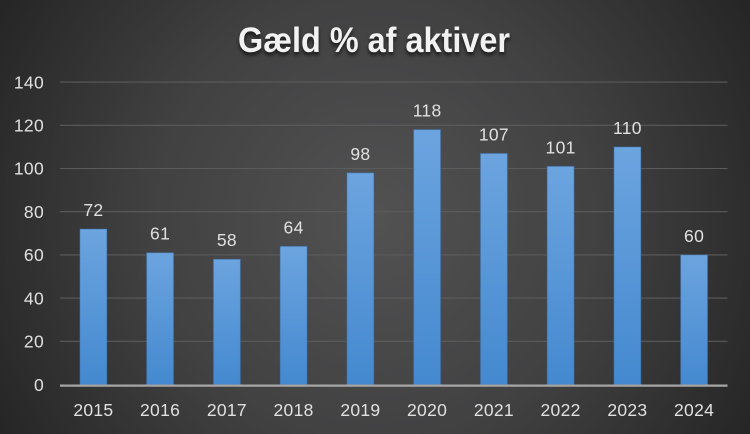 The image size is (750, 434). What do you see at coordinates (360, 410) in the screenshot?
I see `svg-text: 2019` at bounding box center [360, 410].